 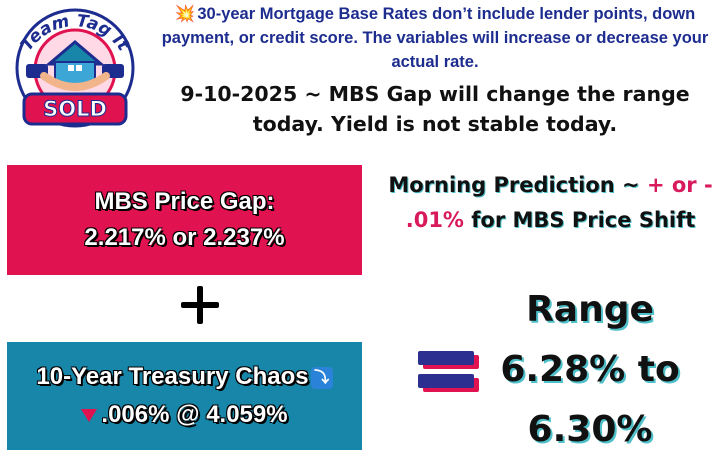 What do you see at coordinates (184, 201) in the screenshot?
I see `mbs-box-title: MBS Price Gap:` at bounding box center [184, 201].